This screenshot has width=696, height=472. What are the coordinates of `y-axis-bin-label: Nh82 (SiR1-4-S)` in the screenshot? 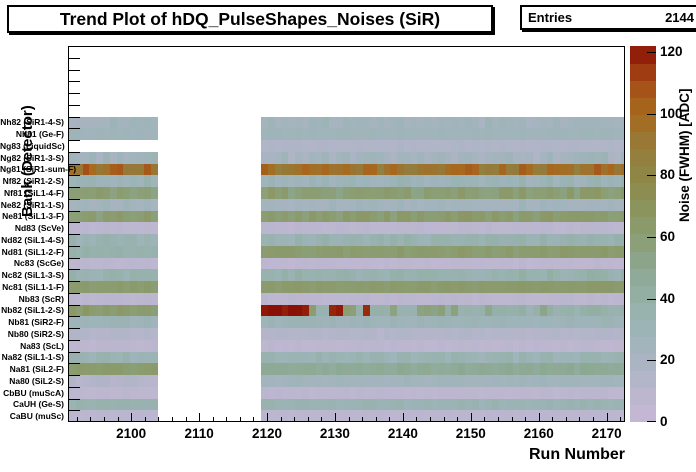 It's located at (32, 122).